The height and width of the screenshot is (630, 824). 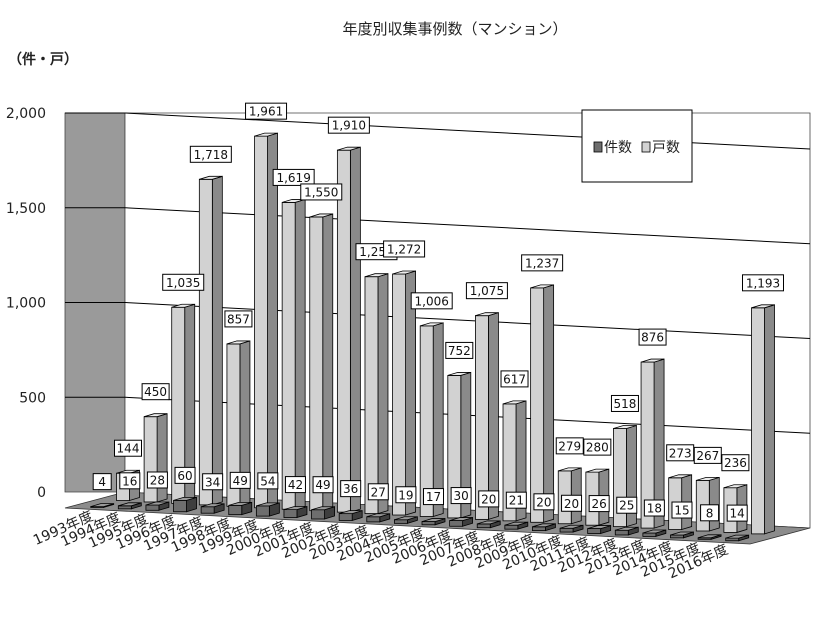 I want to click on data-label-text: 752, so click(x=459, y=351).